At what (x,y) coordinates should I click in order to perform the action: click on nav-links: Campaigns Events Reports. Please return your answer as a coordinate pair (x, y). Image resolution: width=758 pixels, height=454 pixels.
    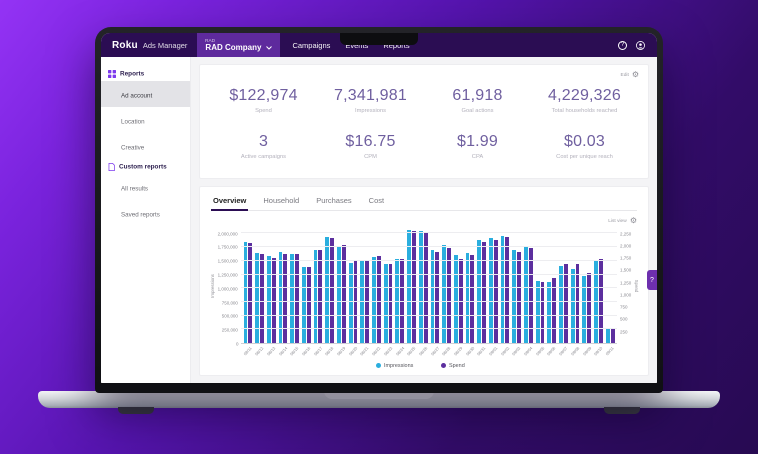
    Looking at the image, I should click on (350, 45).